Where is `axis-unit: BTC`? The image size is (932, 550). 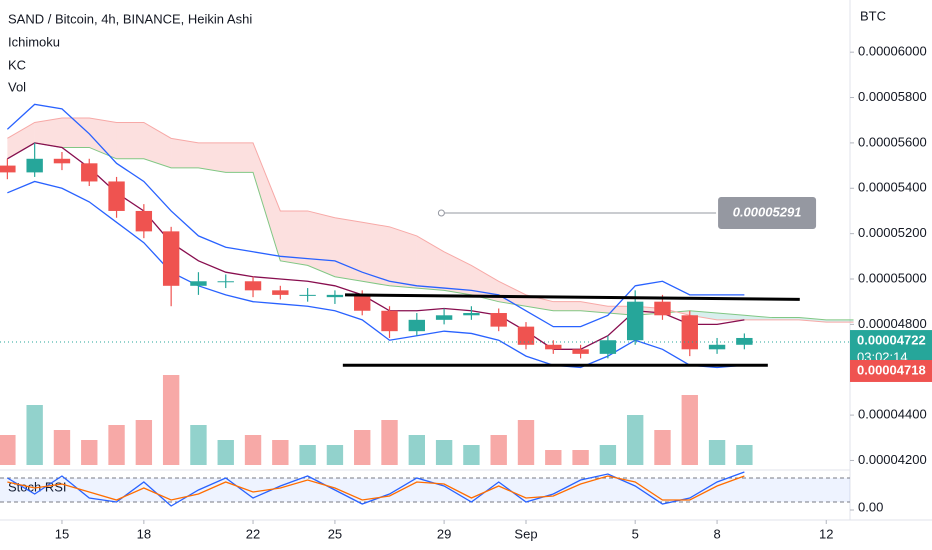 axis-unit: BTC is located at coordinates (873, 15).